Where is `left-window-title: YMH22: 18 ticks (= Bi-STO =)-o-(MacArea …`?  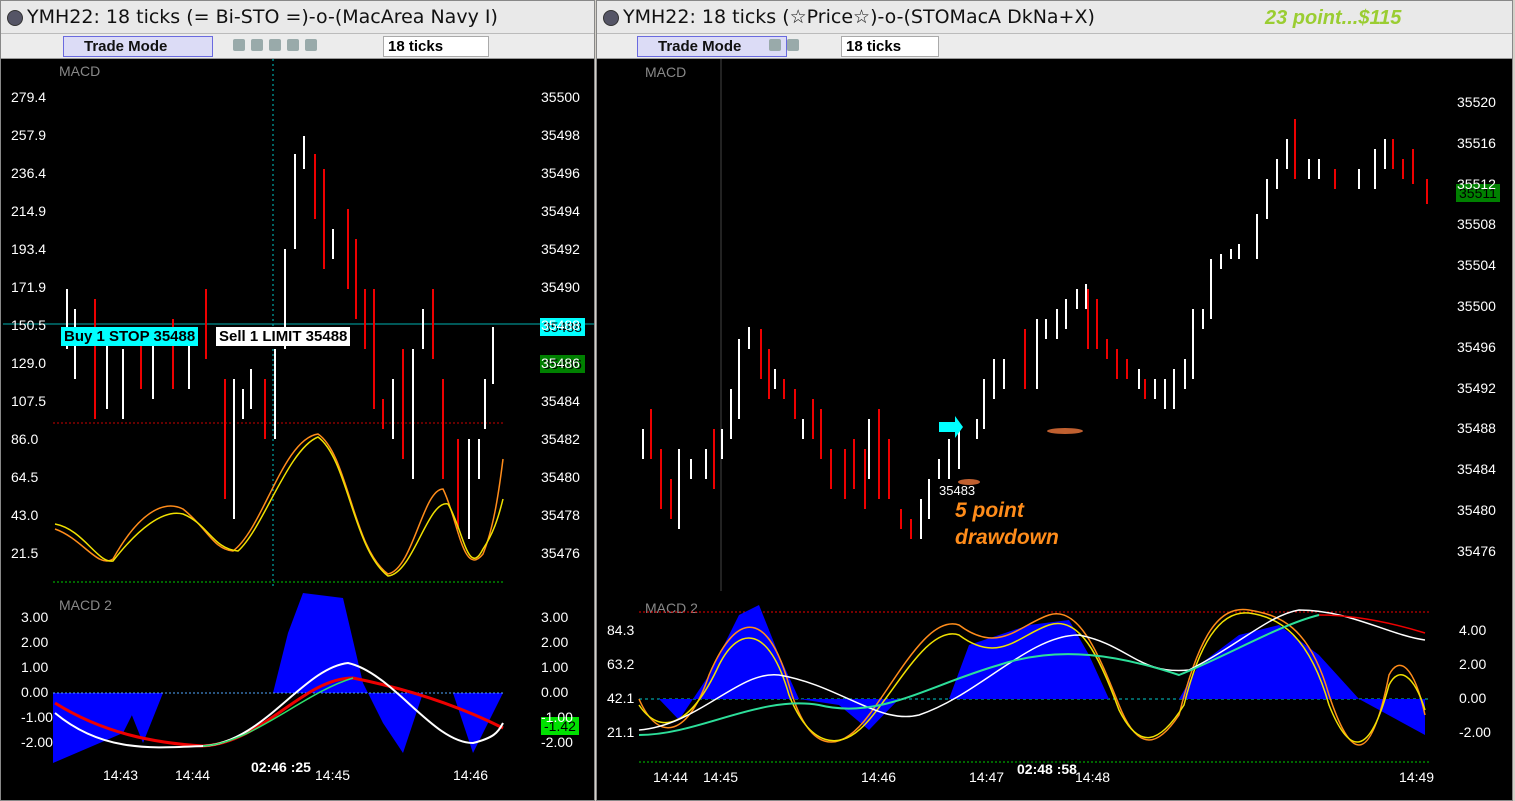 left-window-title: YMH22: 18 ticks (= Bi-STO =)-o-(MacArea … is located at coordinates (262, 17).